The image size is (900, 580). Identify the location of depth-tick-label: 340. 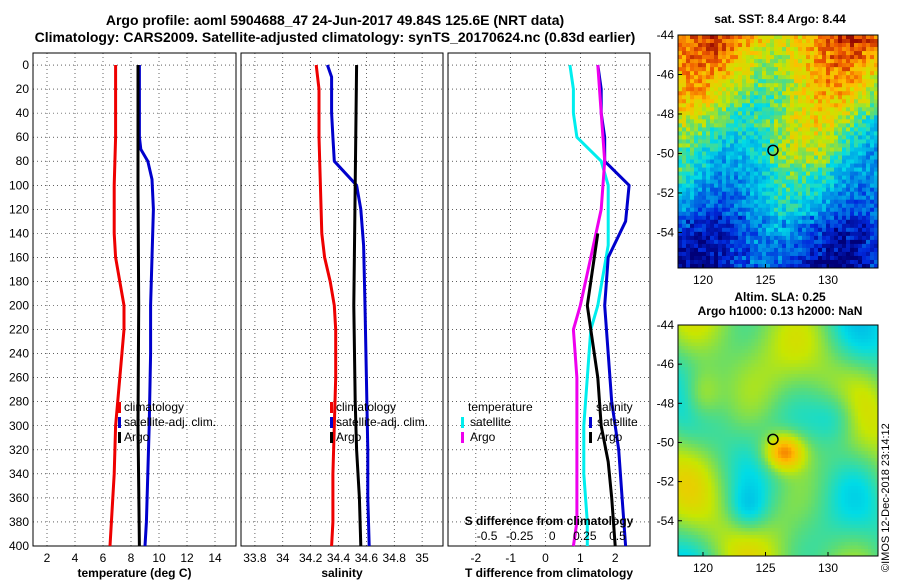
(19, 474).